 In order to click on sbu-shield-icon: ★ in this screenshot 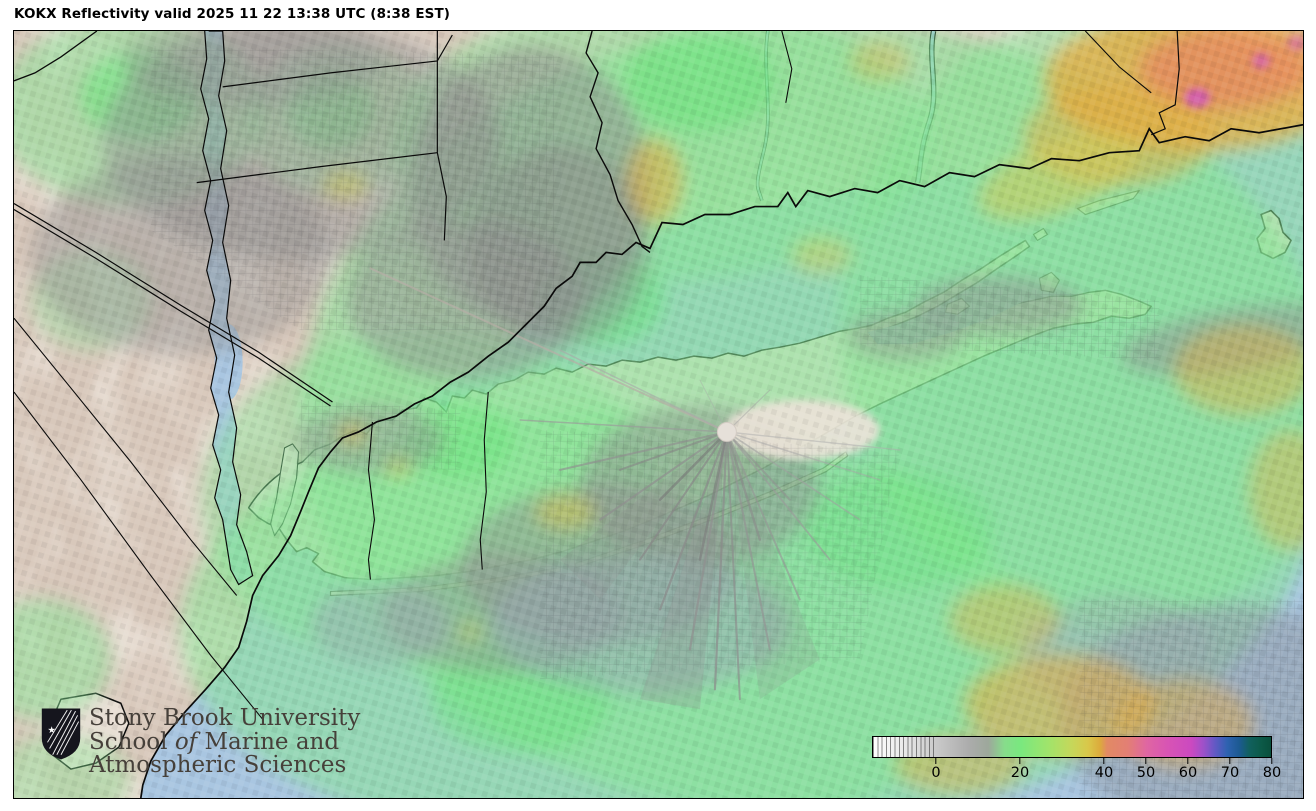, I will do `click(61, 734)`.